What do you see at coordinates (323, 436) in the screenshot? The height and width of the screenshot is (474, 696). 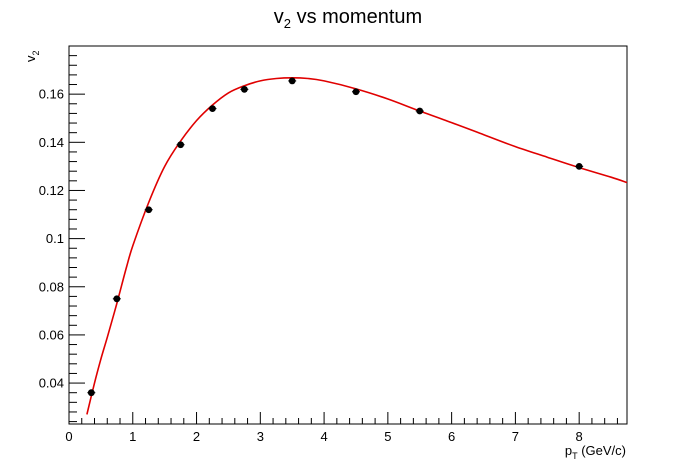 I see `x-tick-label: 4` at bounding box center [323, 436].